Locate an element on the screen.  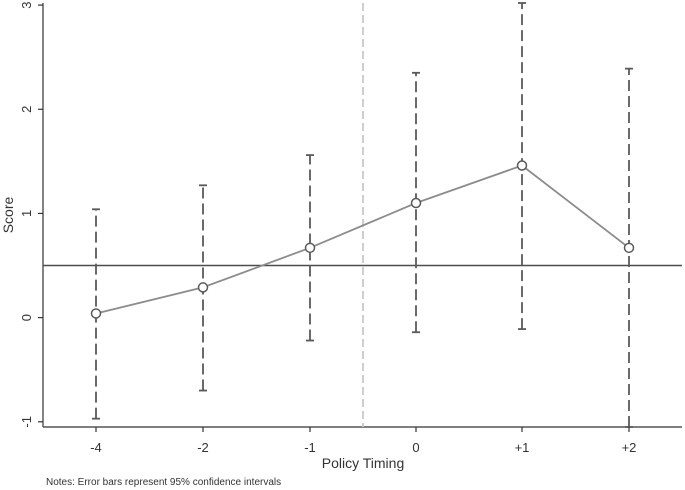
y-axis: -1 0 1 2 3 is located at coordinates (31, 214).